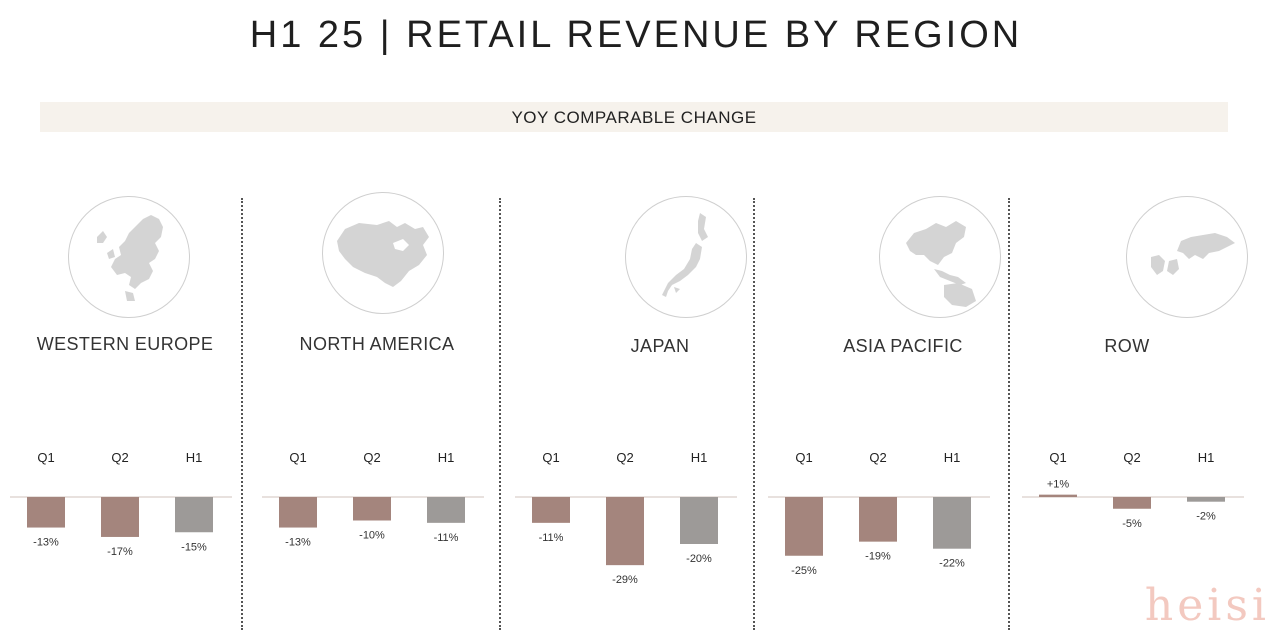 Image resolution: width=1280 pixels, height=635 pixels. What do you see at coordinates (625, 580) in the screenshot?
I see `data-label: -29%` at bounding box center [625, 580].